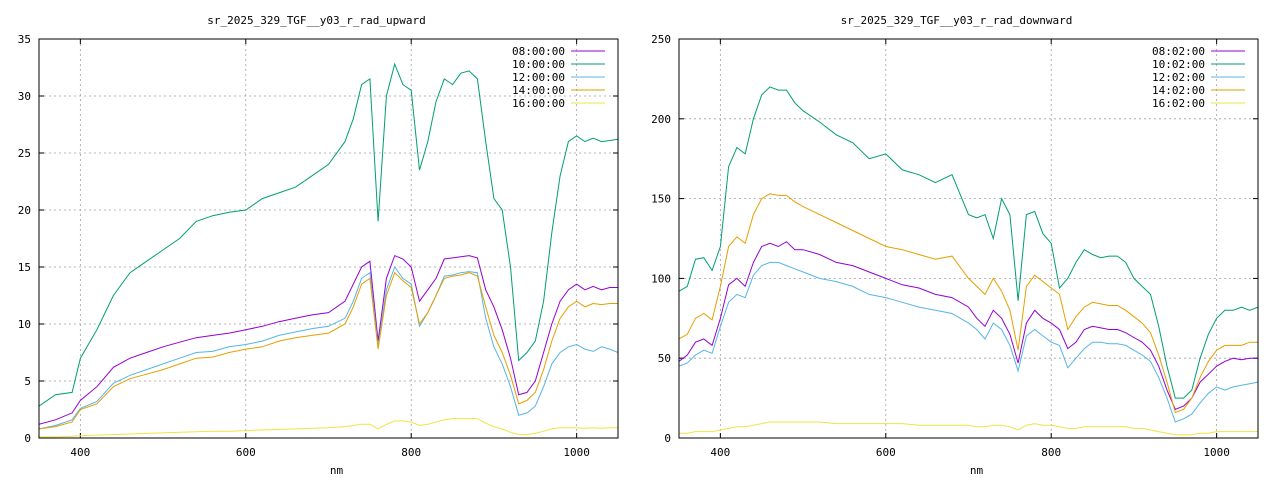 This screenshot has width=1280, height=480. What do you see at coordinates (538, 103) in the screenshot?
I see `legend-label: 16:00:00` at bounding box center [538, 103].